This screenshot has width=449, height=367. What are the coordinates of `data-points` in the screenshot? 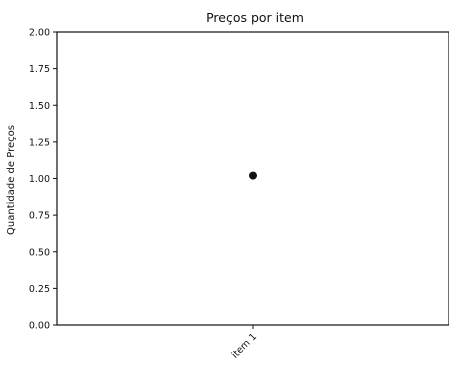 It's located at (253, 175).